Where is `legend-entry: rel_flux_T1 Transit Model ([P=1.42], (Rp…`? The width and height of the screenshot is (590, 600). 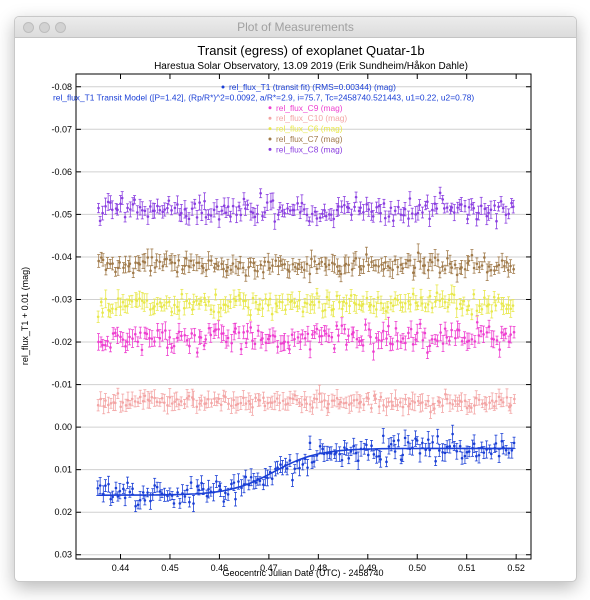 legend-entry: rel_flux_T1 Transit Model ([P=1.42], (Rp… is located at coordinates (263, 97).